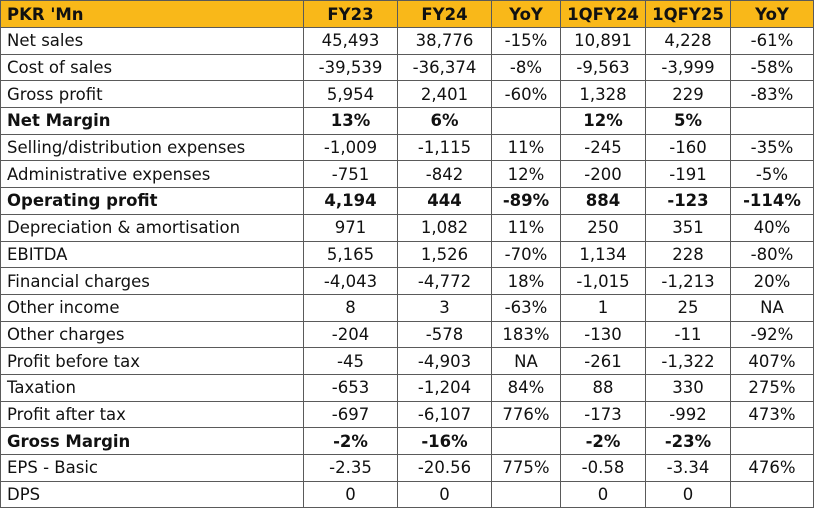  Describe the element at coordinates (526, 94) in the screenshot. I see `table-cell: -60%` at that location.